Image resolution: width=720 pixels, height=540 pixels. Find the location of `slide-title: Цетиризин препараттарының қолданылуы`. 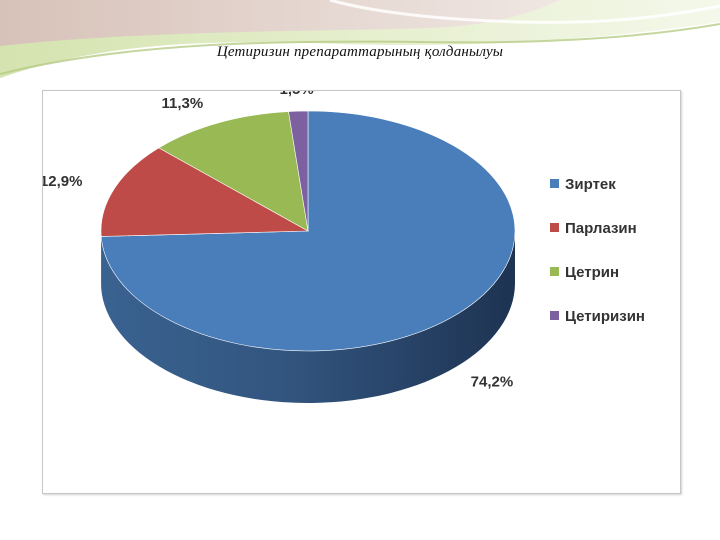

slide-title: Цетиризин препараттарының қолданылуы is located at coordinates (360, 52).